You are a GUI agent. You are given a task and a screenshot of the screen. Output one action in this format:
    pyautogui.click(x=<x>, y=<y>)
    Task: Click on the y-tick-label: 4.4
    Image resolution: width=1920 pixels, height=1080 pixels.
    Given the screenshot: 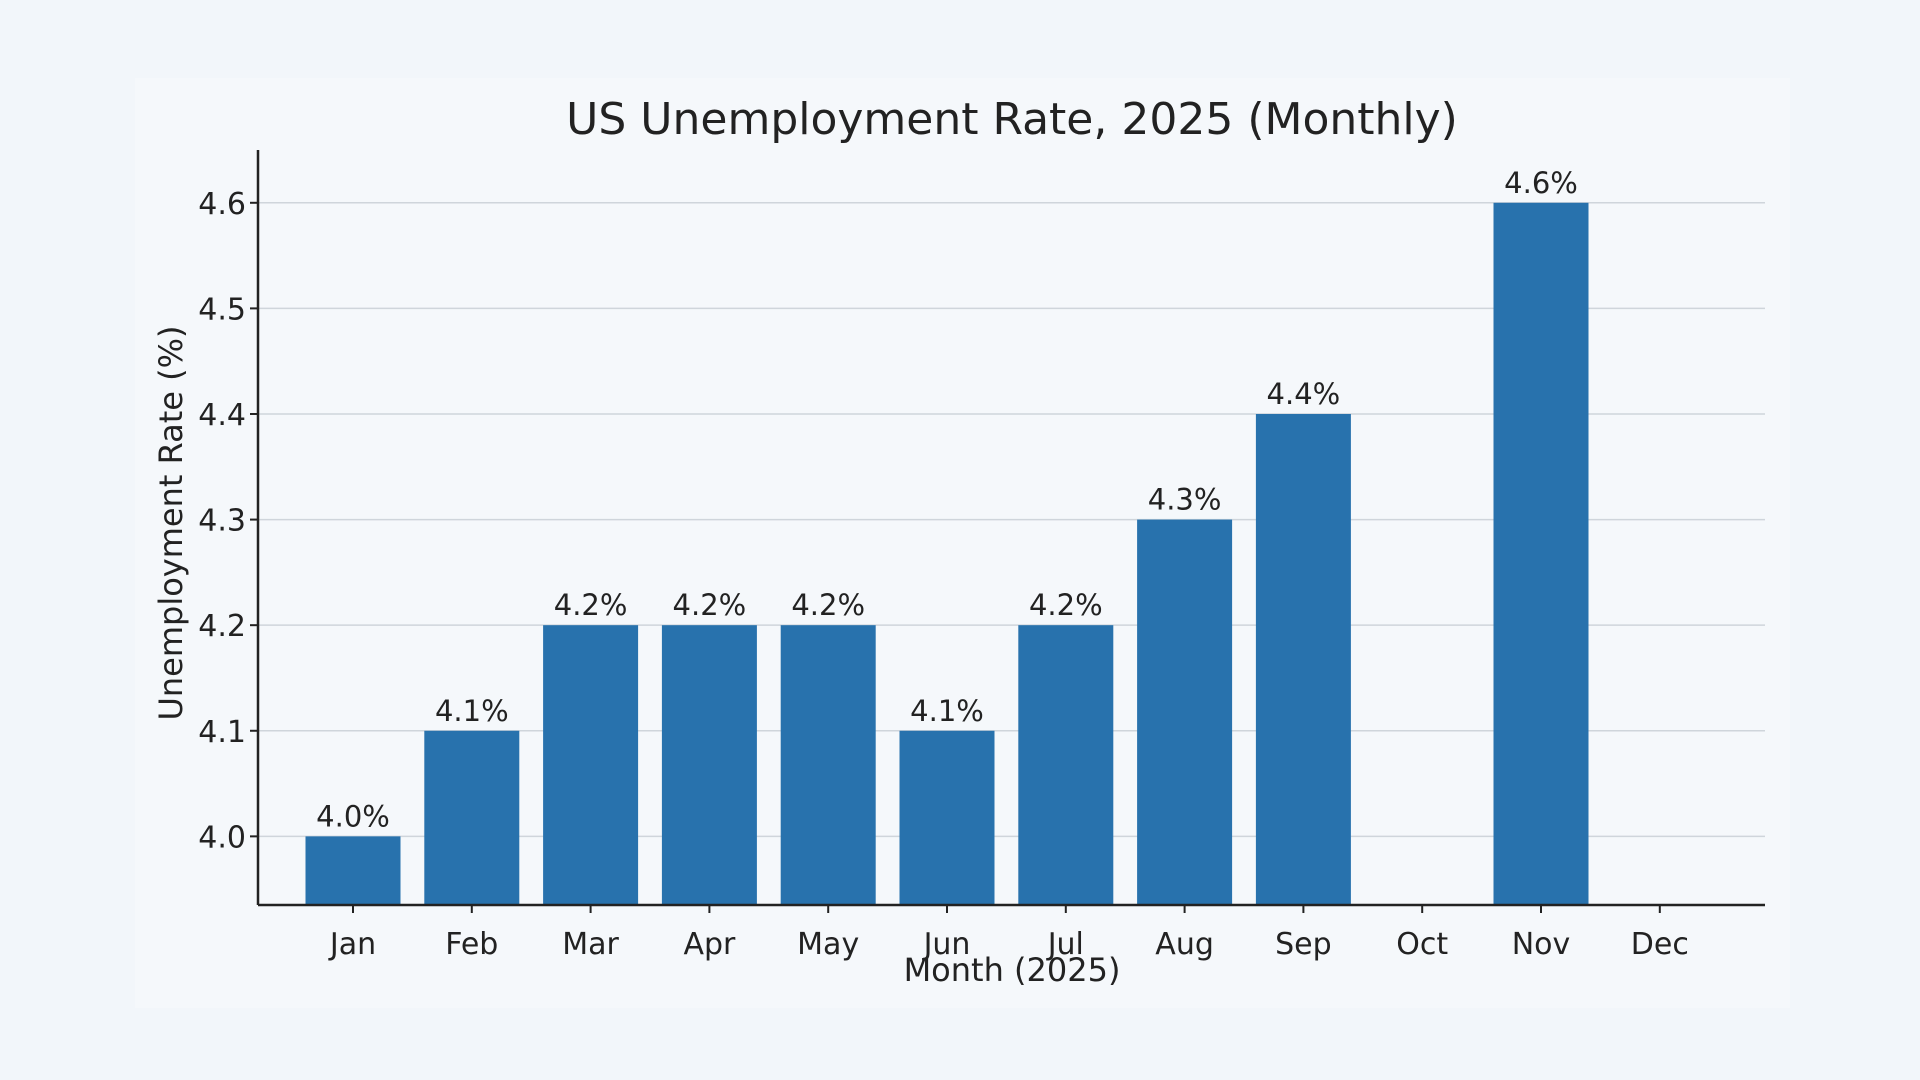 What is the action you would take?
    pyautogui.click(x=222, y=415)
    